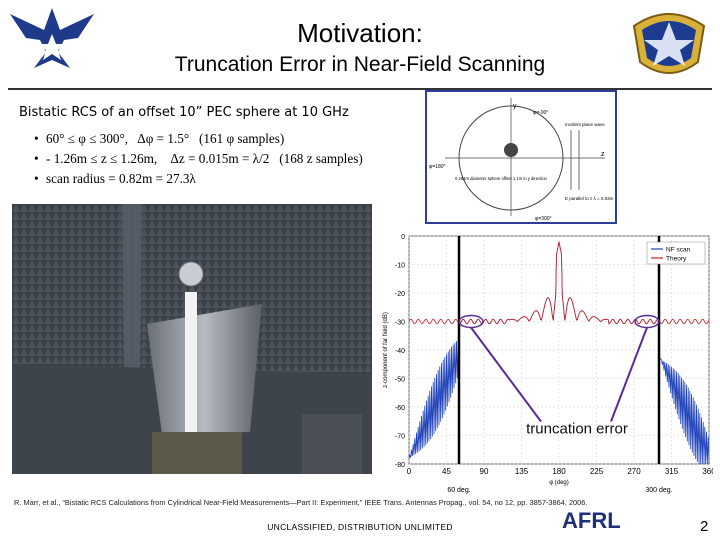  Describe the element at coordinates (386, 350) in the screenshot. I see `y-axis-label: z-component of far field (dB)` at that location.